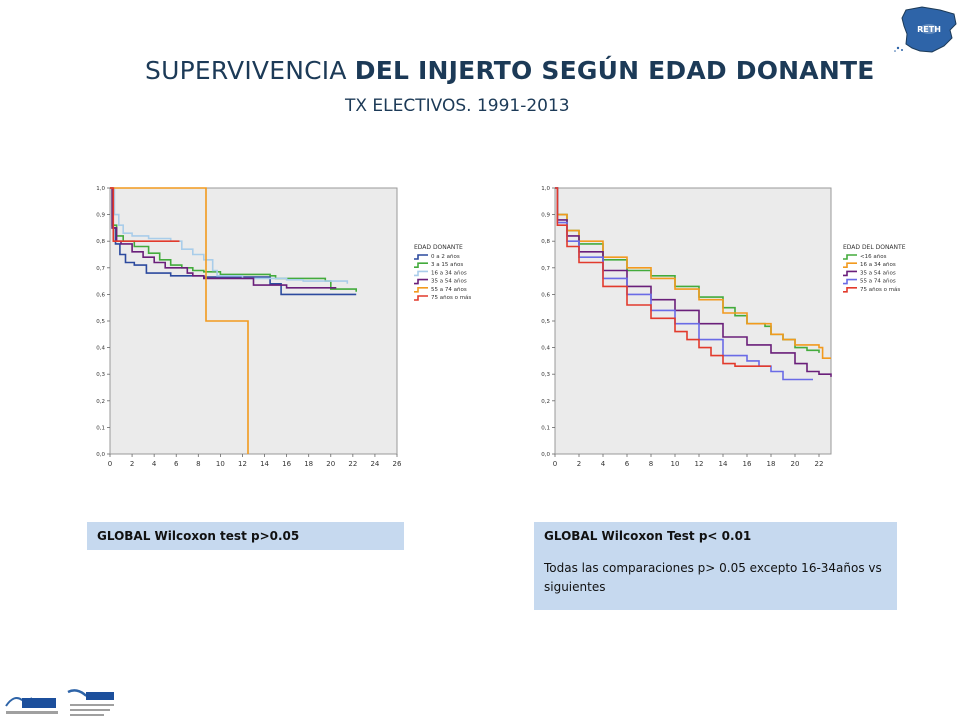  Describe the element at coordinates (90, 702) in the screenshot. I see `seth-logo-icon` at that location.